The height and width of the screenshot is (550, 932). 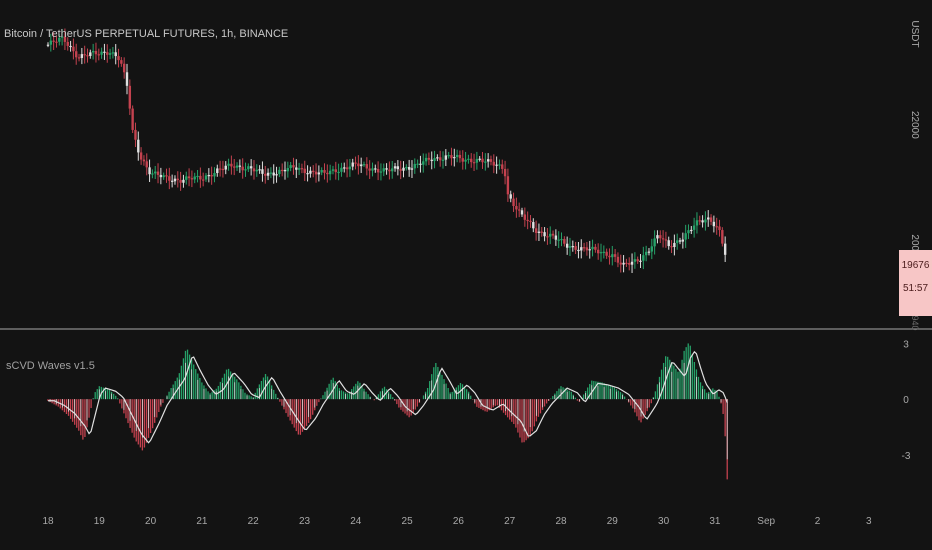 What do you see at coordinates (100, 521) in the screenshot?
I see `time-axis-label: 19` at bounding box center [100, 521].